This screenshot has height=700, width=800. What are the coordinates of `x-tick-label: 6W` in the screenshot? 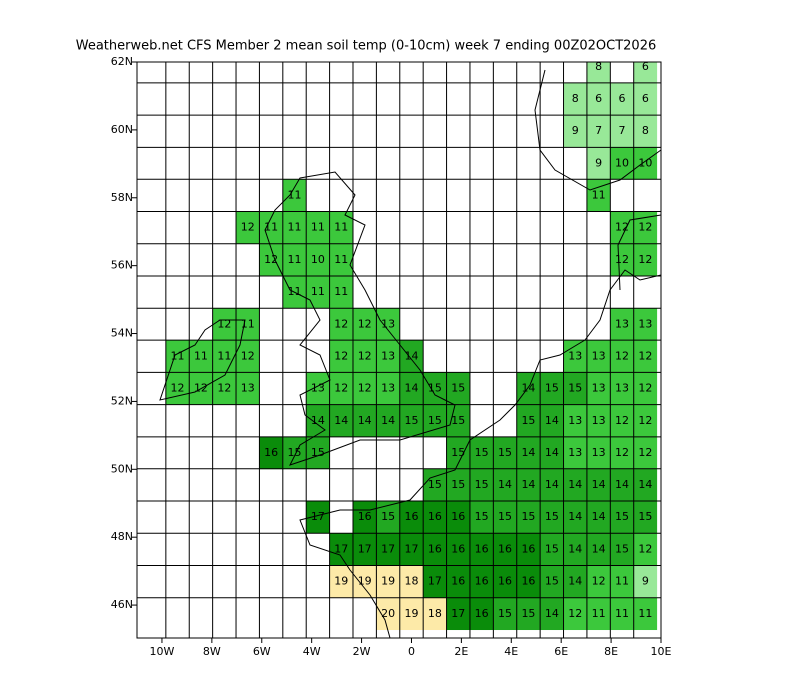 It's located at (262, 651).